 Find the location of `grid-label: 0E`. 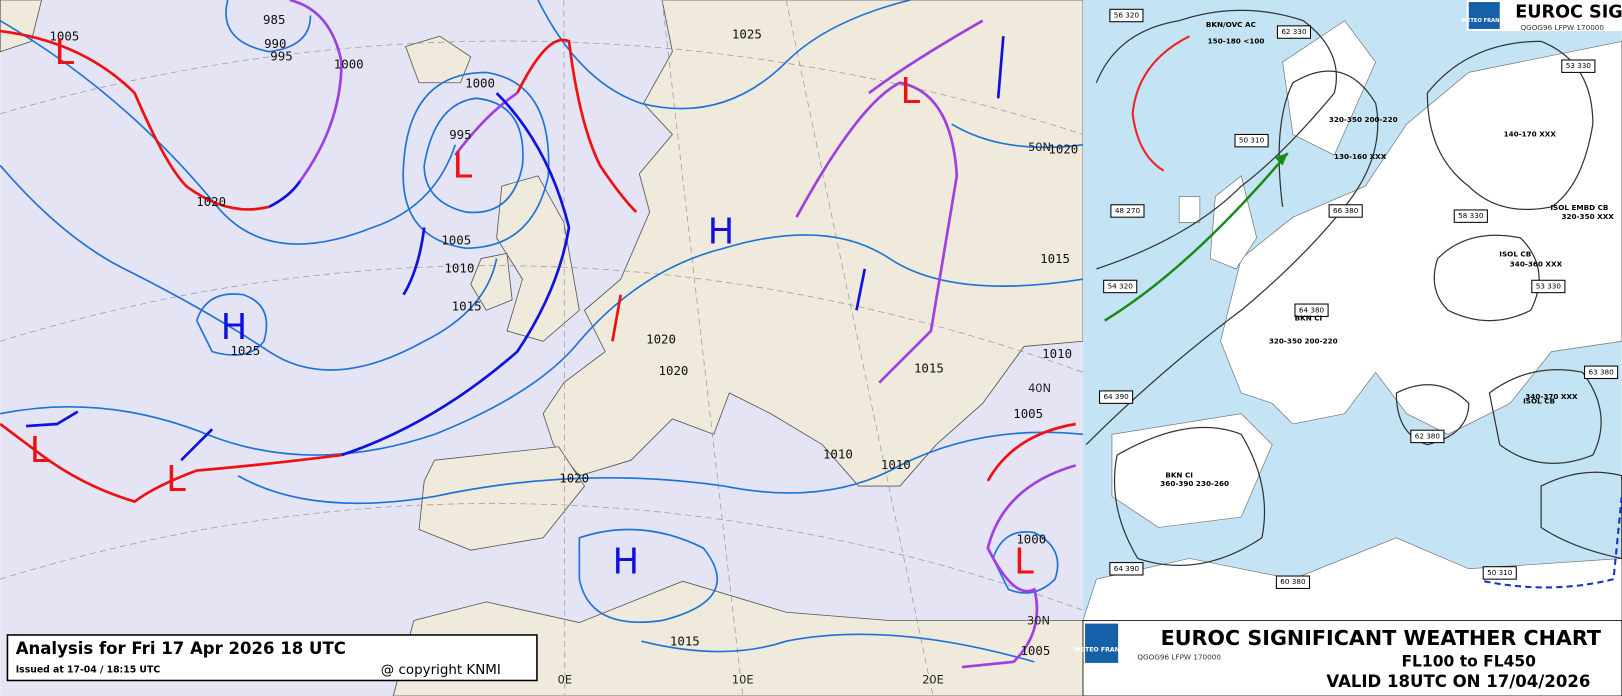

grid-label: 0E is located at coordinates (565, 679).